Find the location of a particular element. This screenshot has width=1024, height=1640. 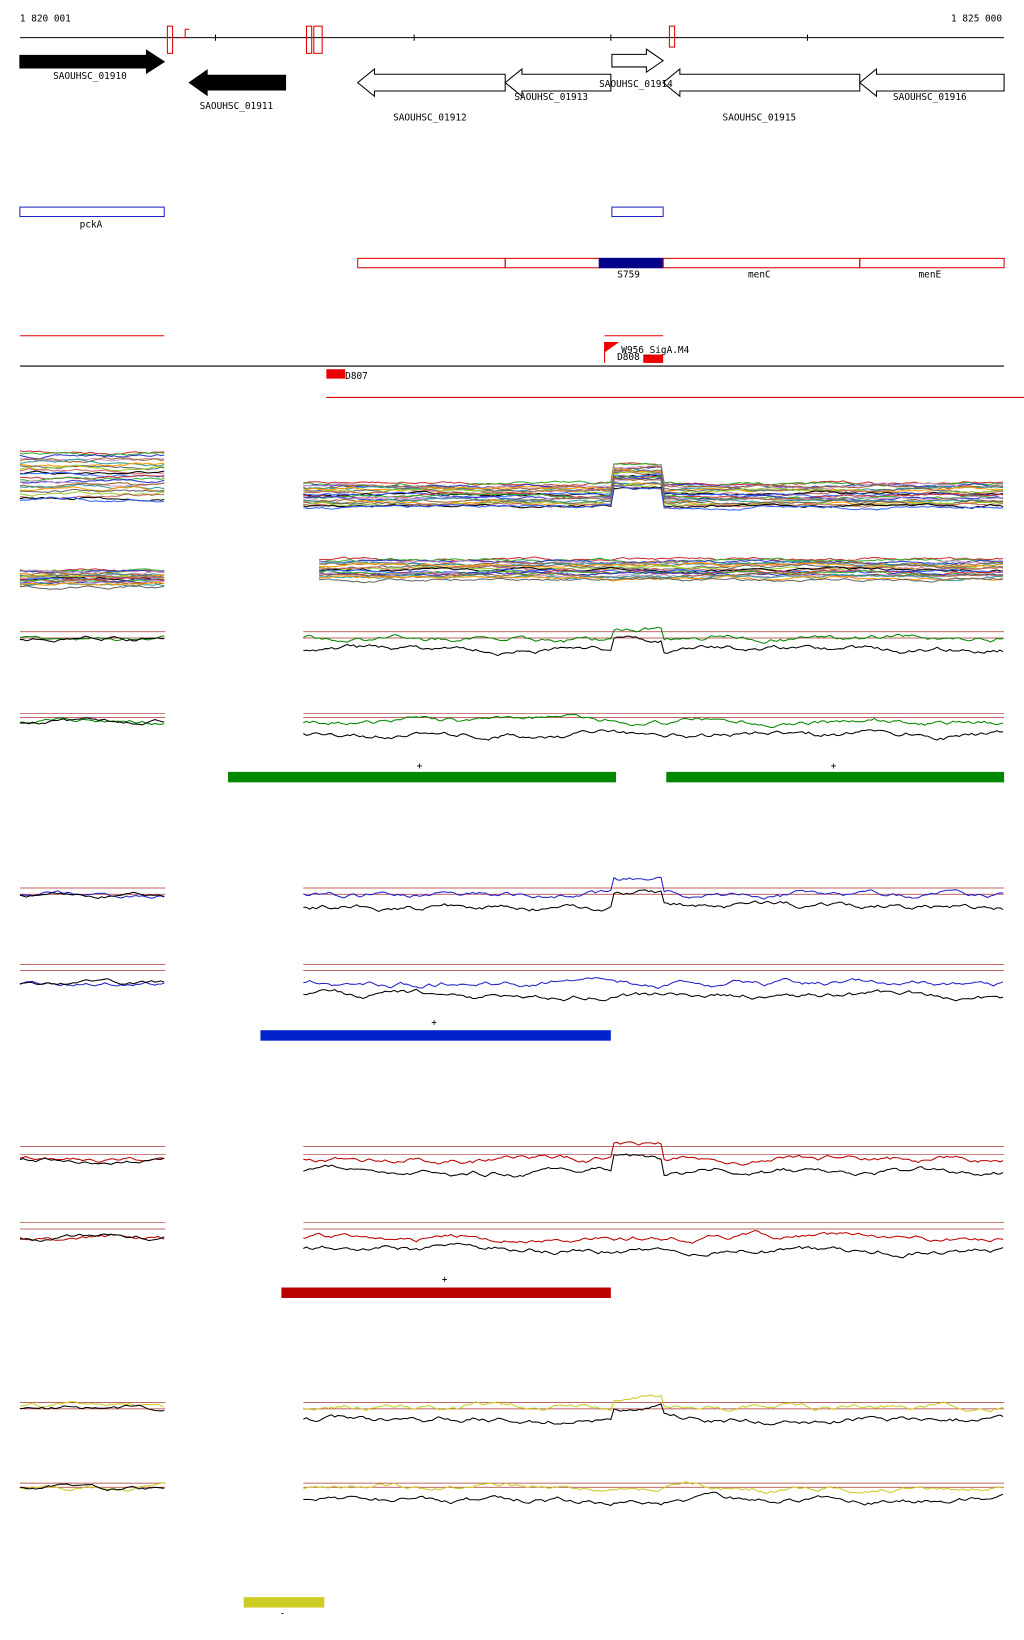

operon-label: pckA is located at coordinates (91, 224).